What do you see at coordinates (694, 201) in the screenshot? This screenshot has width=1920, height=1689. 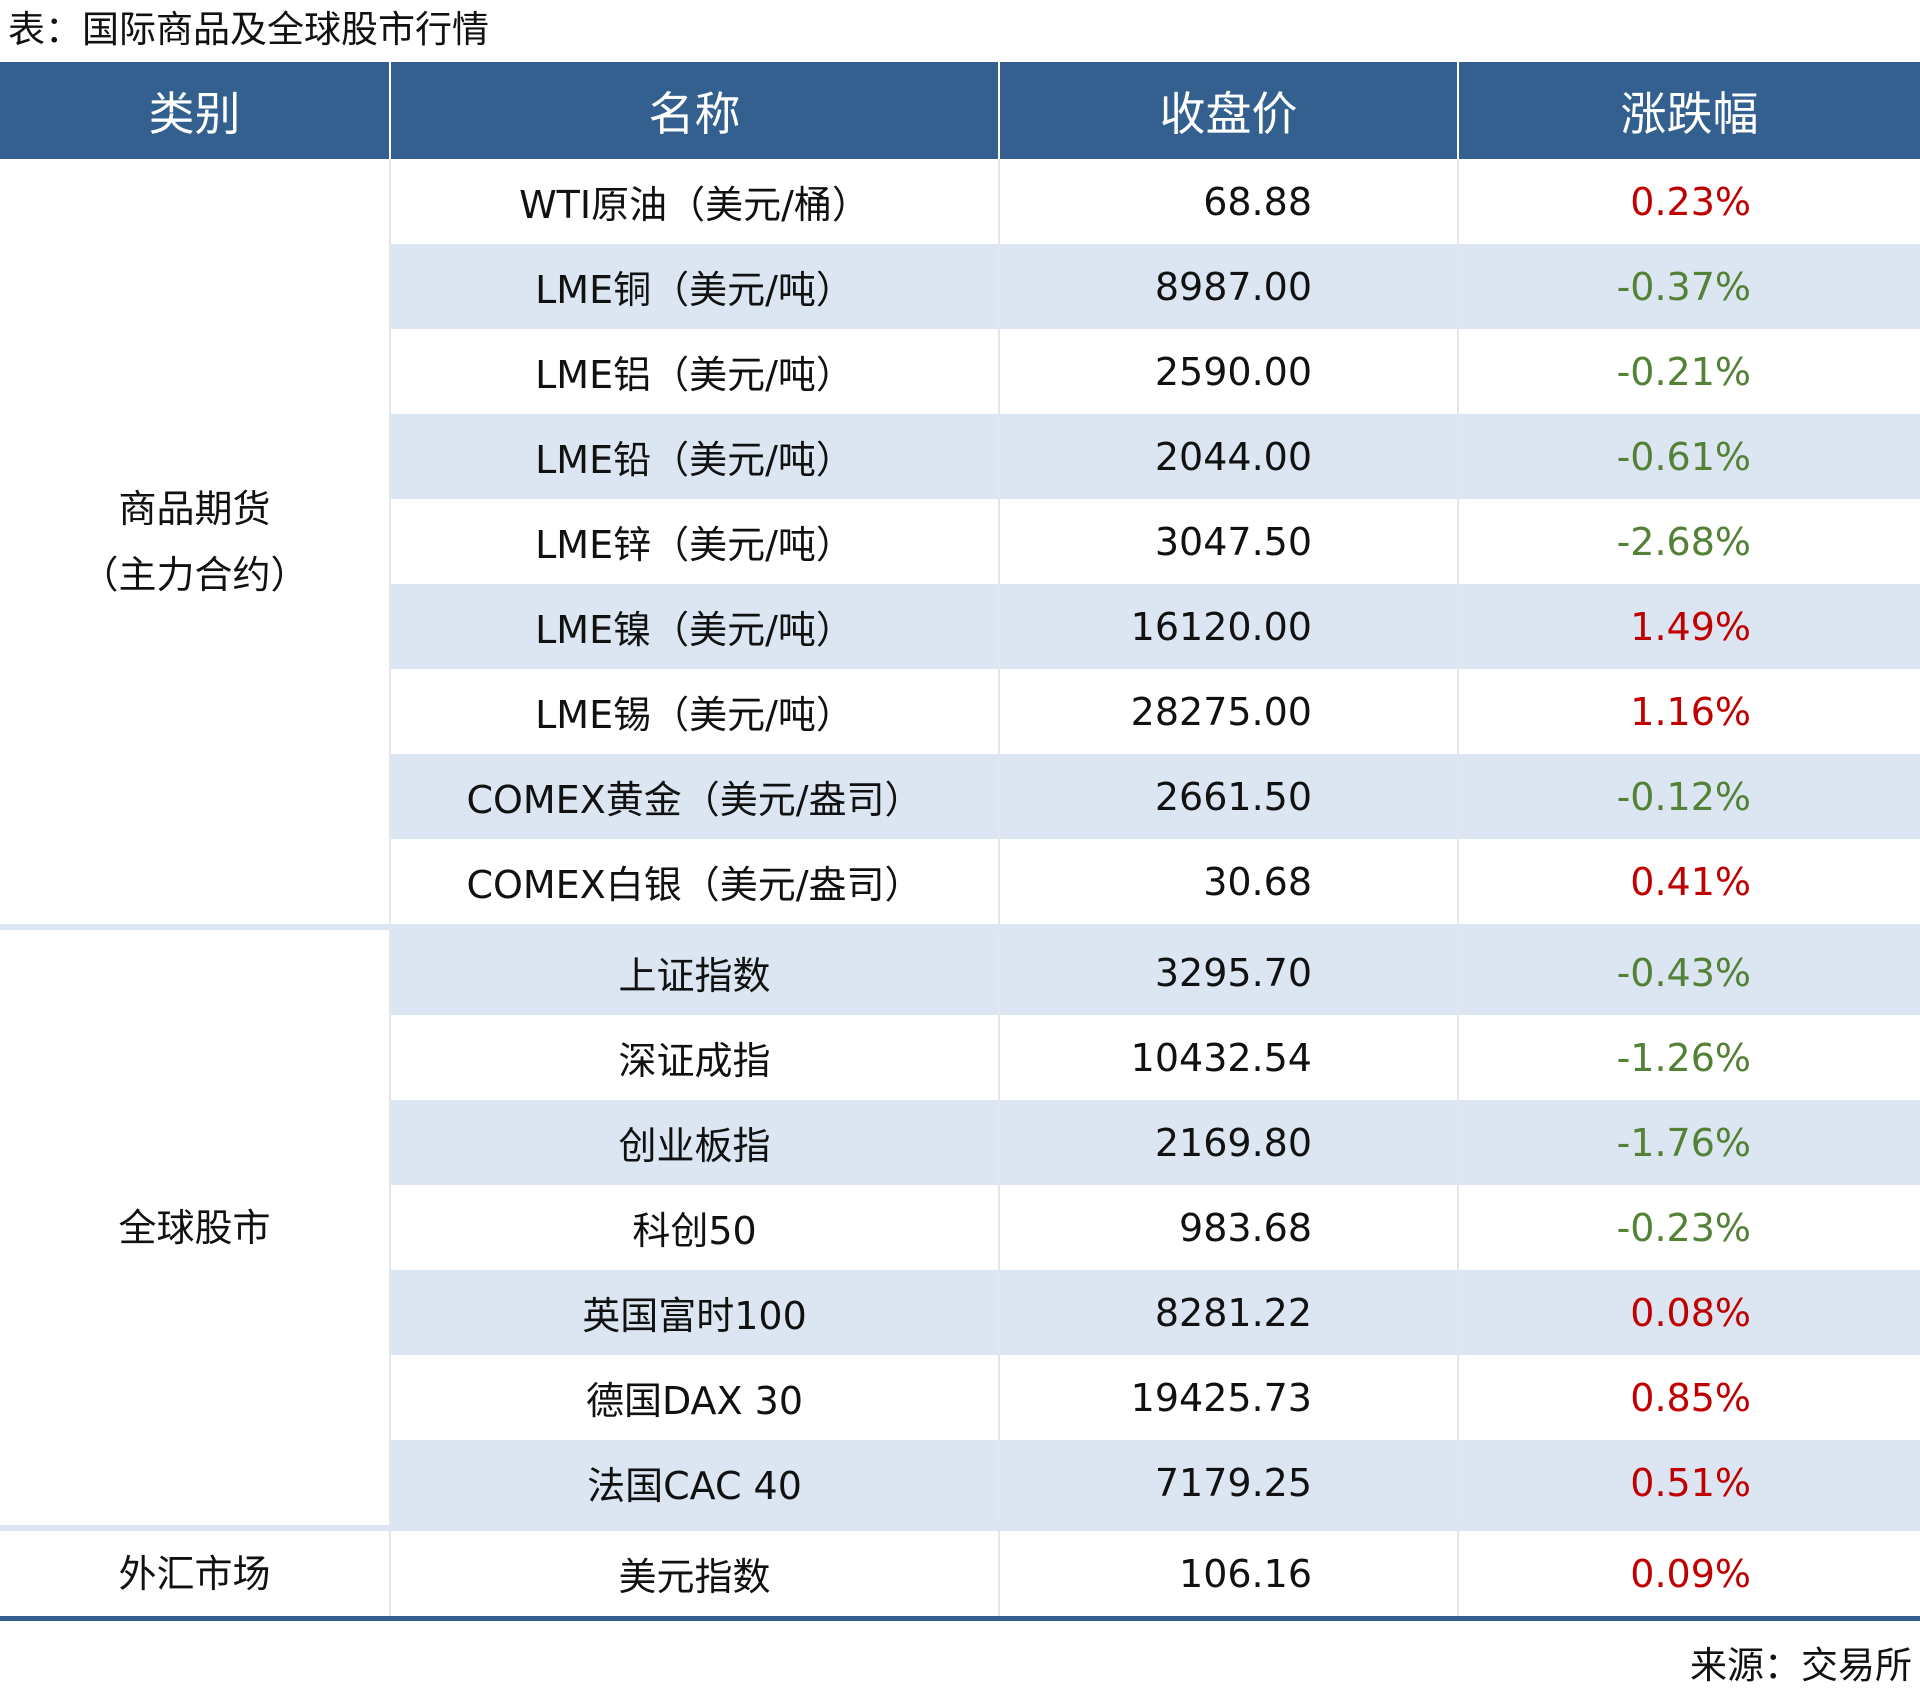 I see `name-cell: WTI原油（美元/桶）` at bounding box center [694, 201].